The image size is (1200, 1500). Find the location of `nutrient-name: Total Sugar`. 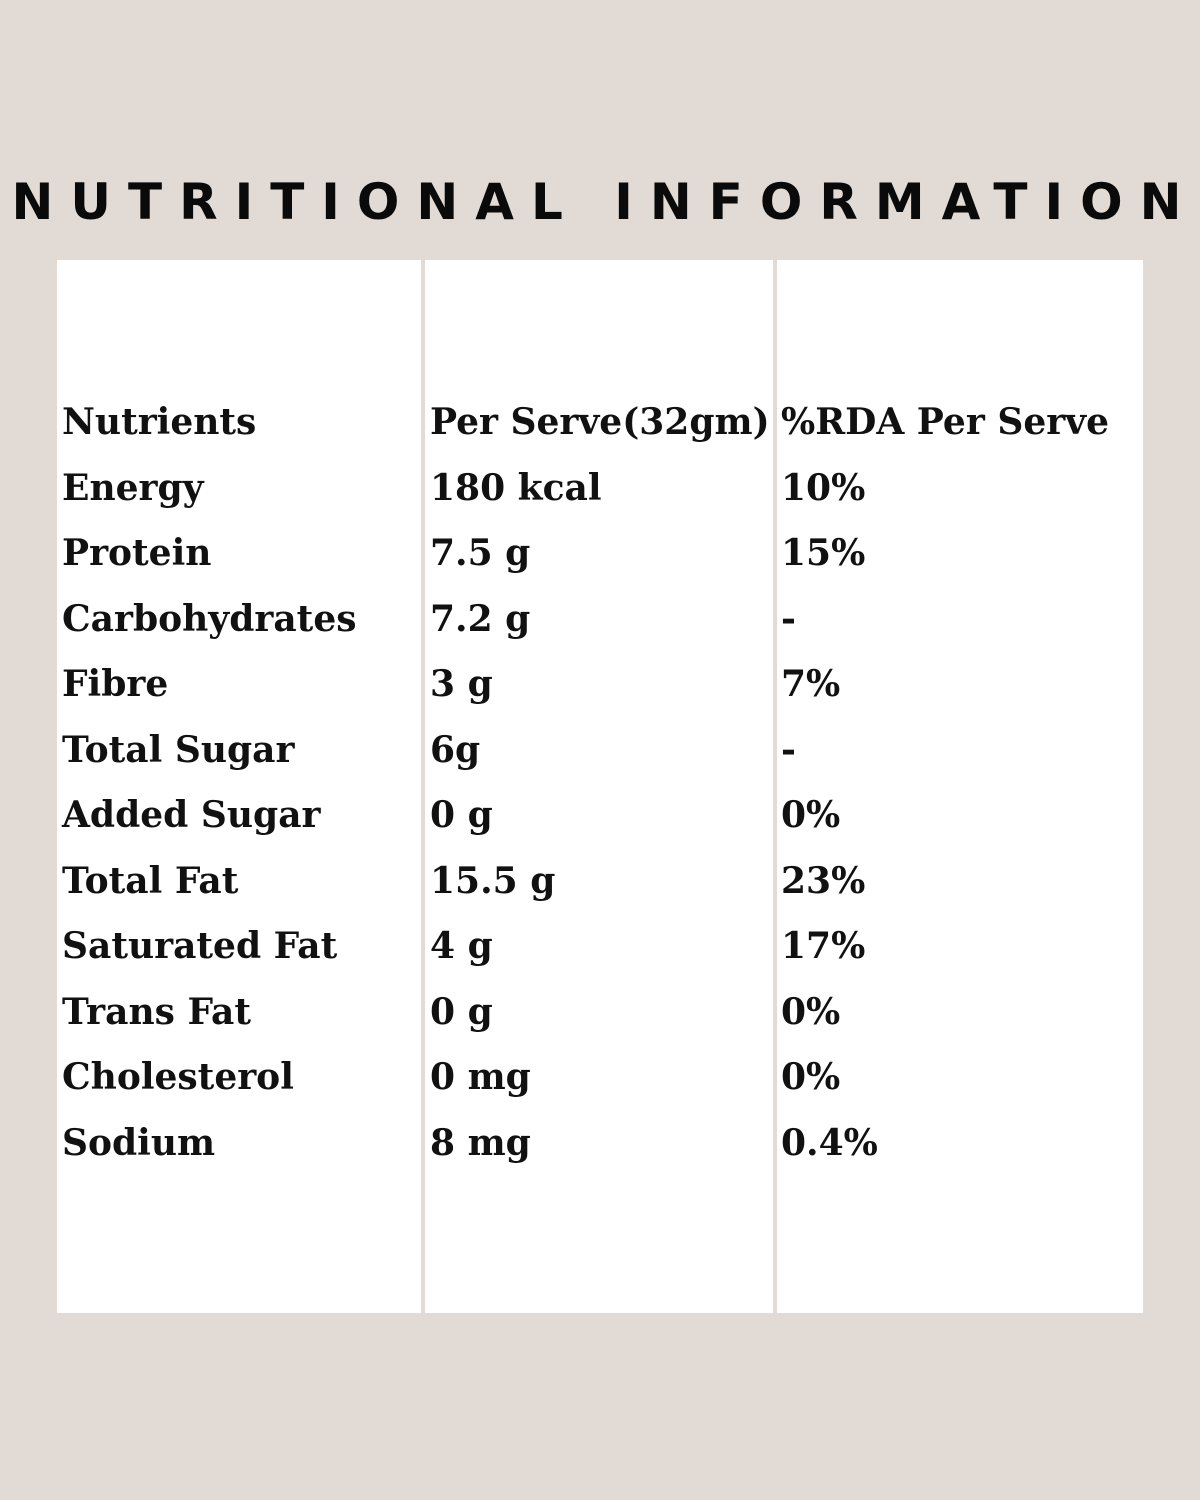

nutrient-name: Total Sugar is located at coordinates (178, 749).